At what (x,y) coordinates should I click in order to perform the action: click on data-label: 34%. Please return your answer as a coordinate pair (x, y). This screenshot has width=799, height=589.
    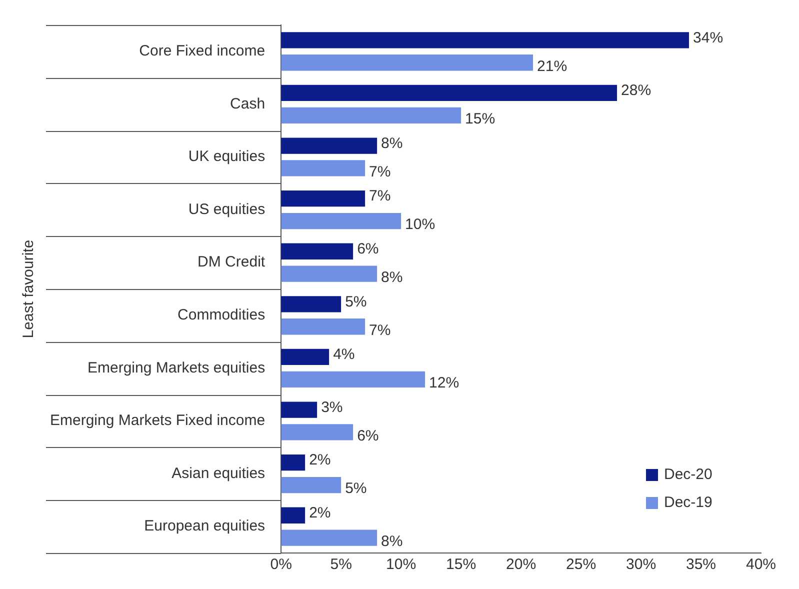
    Looking at the image, I should click on (708, 37).